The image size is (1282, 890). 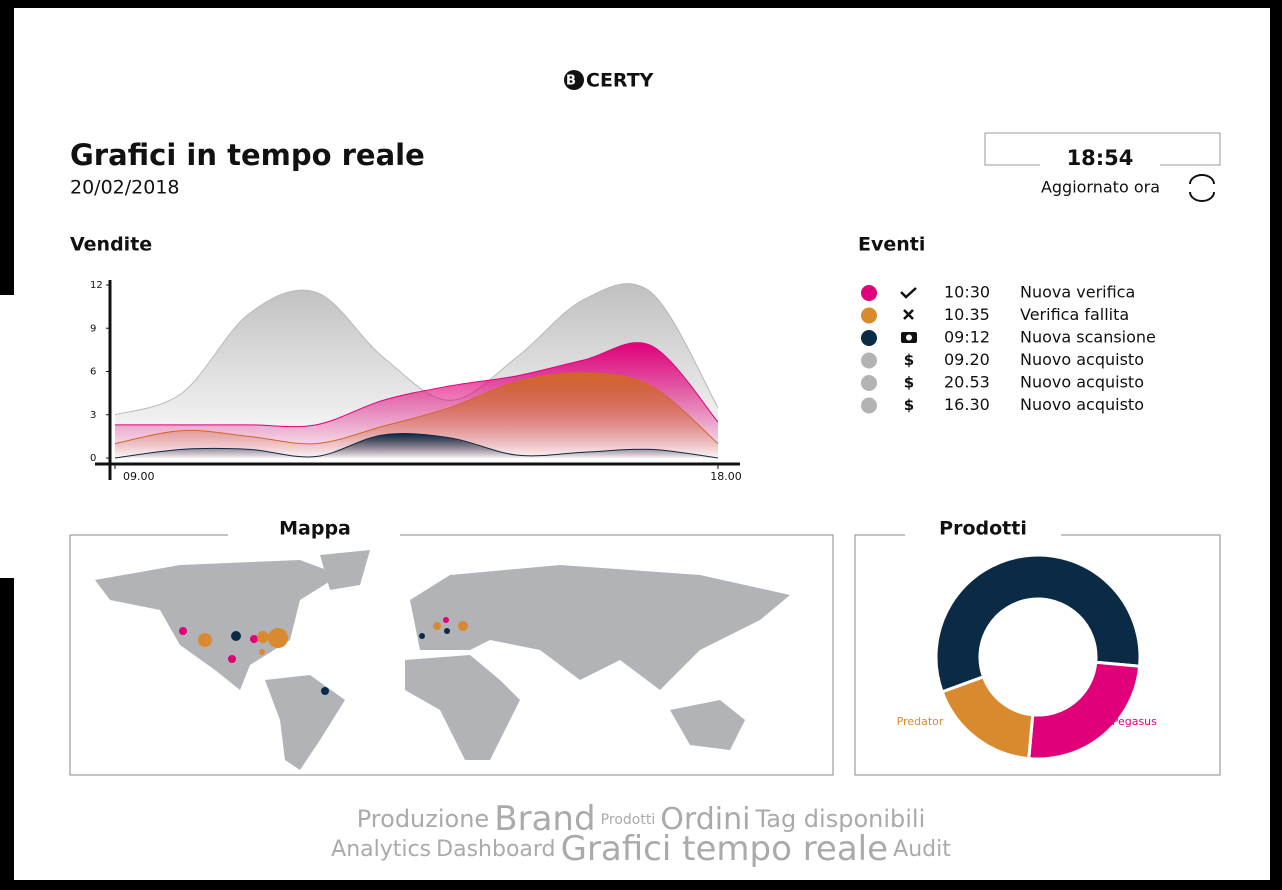 I want to click on refresh-icon, so click(x=1202, y=188).